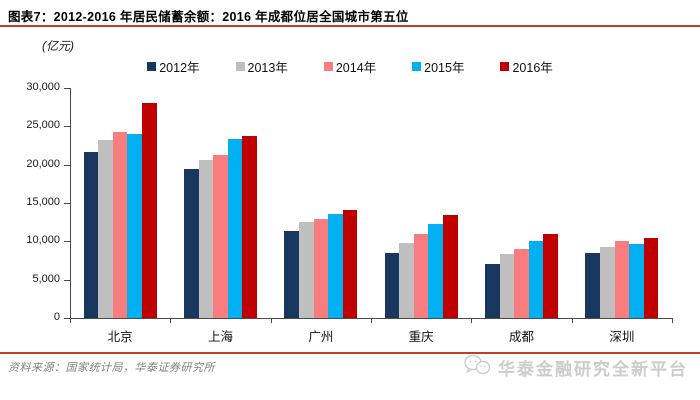  What do you see at coordinates (105, 229) in the screenshot?
I see `bar-北京-2013年` at bounding box center [105, 229].